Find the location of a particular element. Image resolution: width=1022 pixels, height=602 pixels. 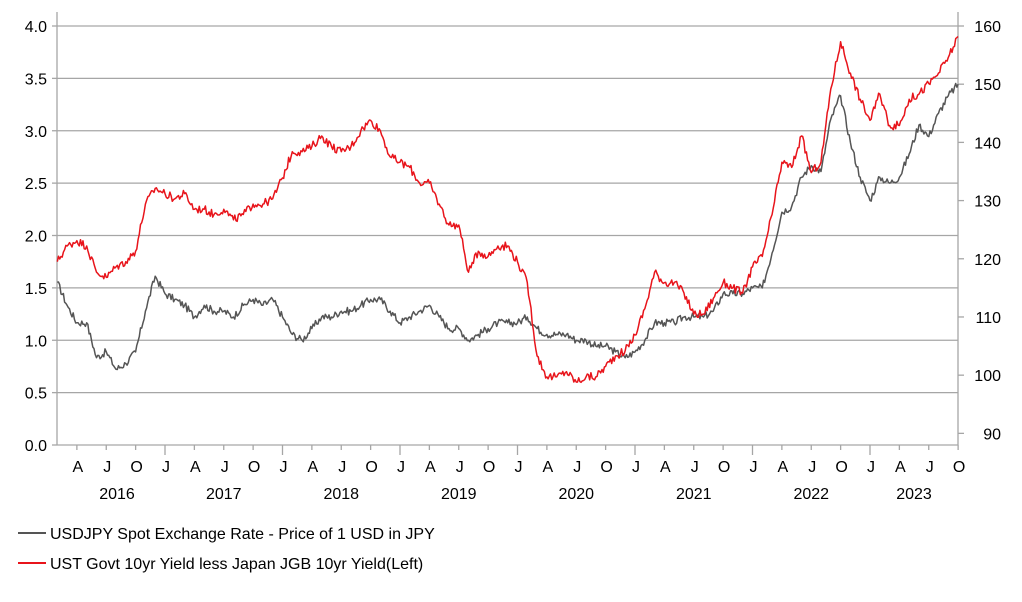

left-axis-tick-label: 0.0 is located at coordinates (36, 446).